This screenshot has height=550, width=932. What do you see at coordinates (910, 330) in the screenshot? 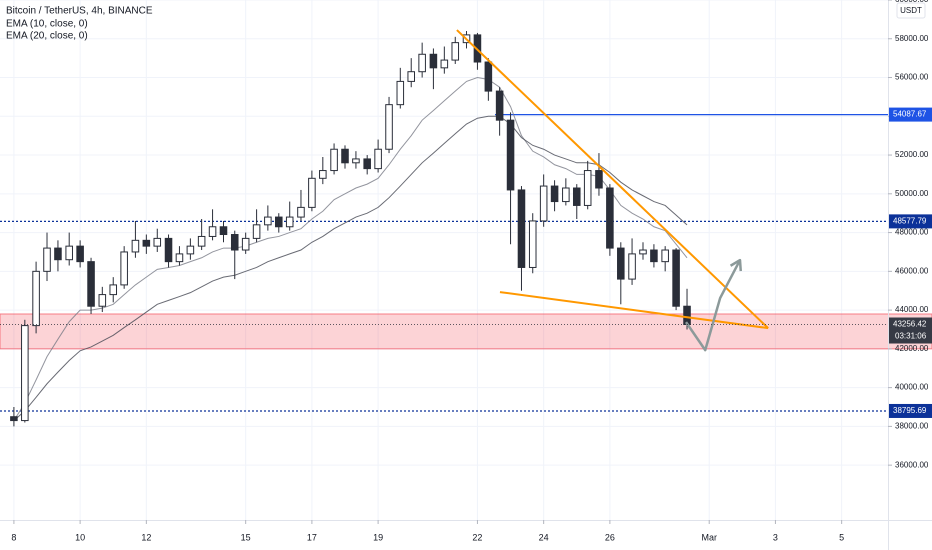
I see `last-price-box` at bounding box center [910, 330].